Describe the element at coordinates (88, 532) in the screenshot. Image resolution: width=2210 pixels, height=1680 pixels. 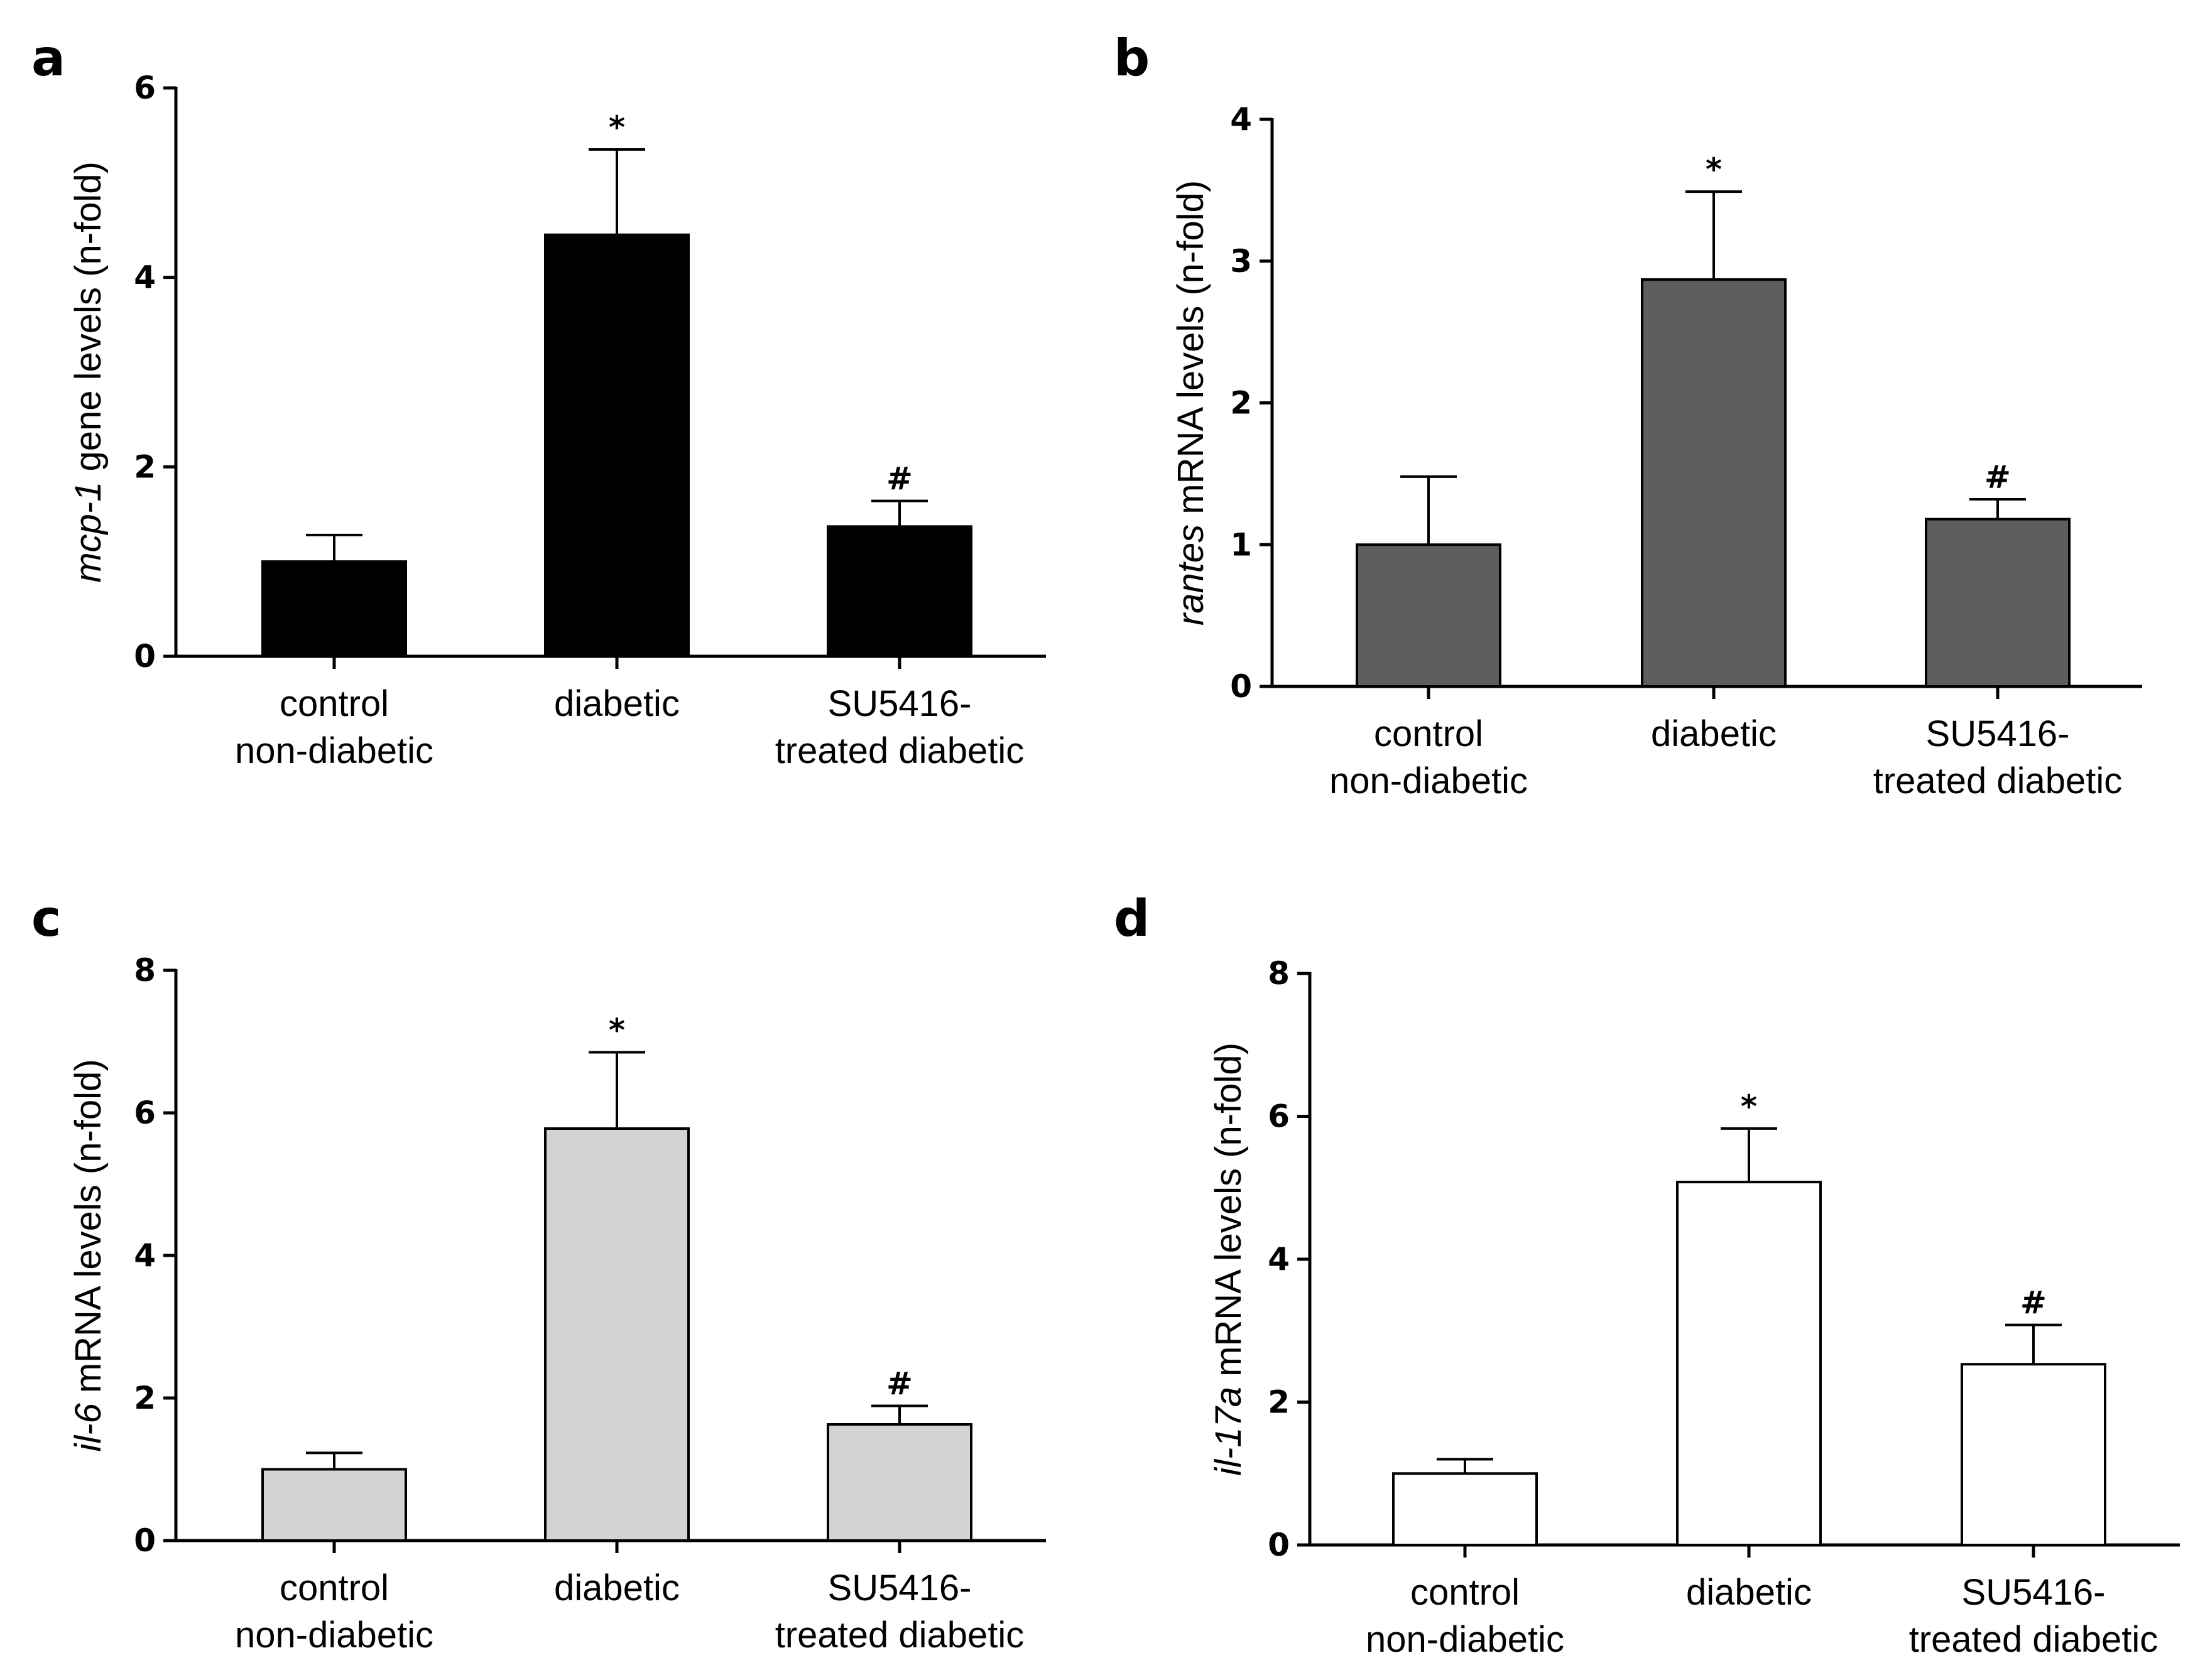
I see `y-axis-label-gene: mcp-1` at that location.